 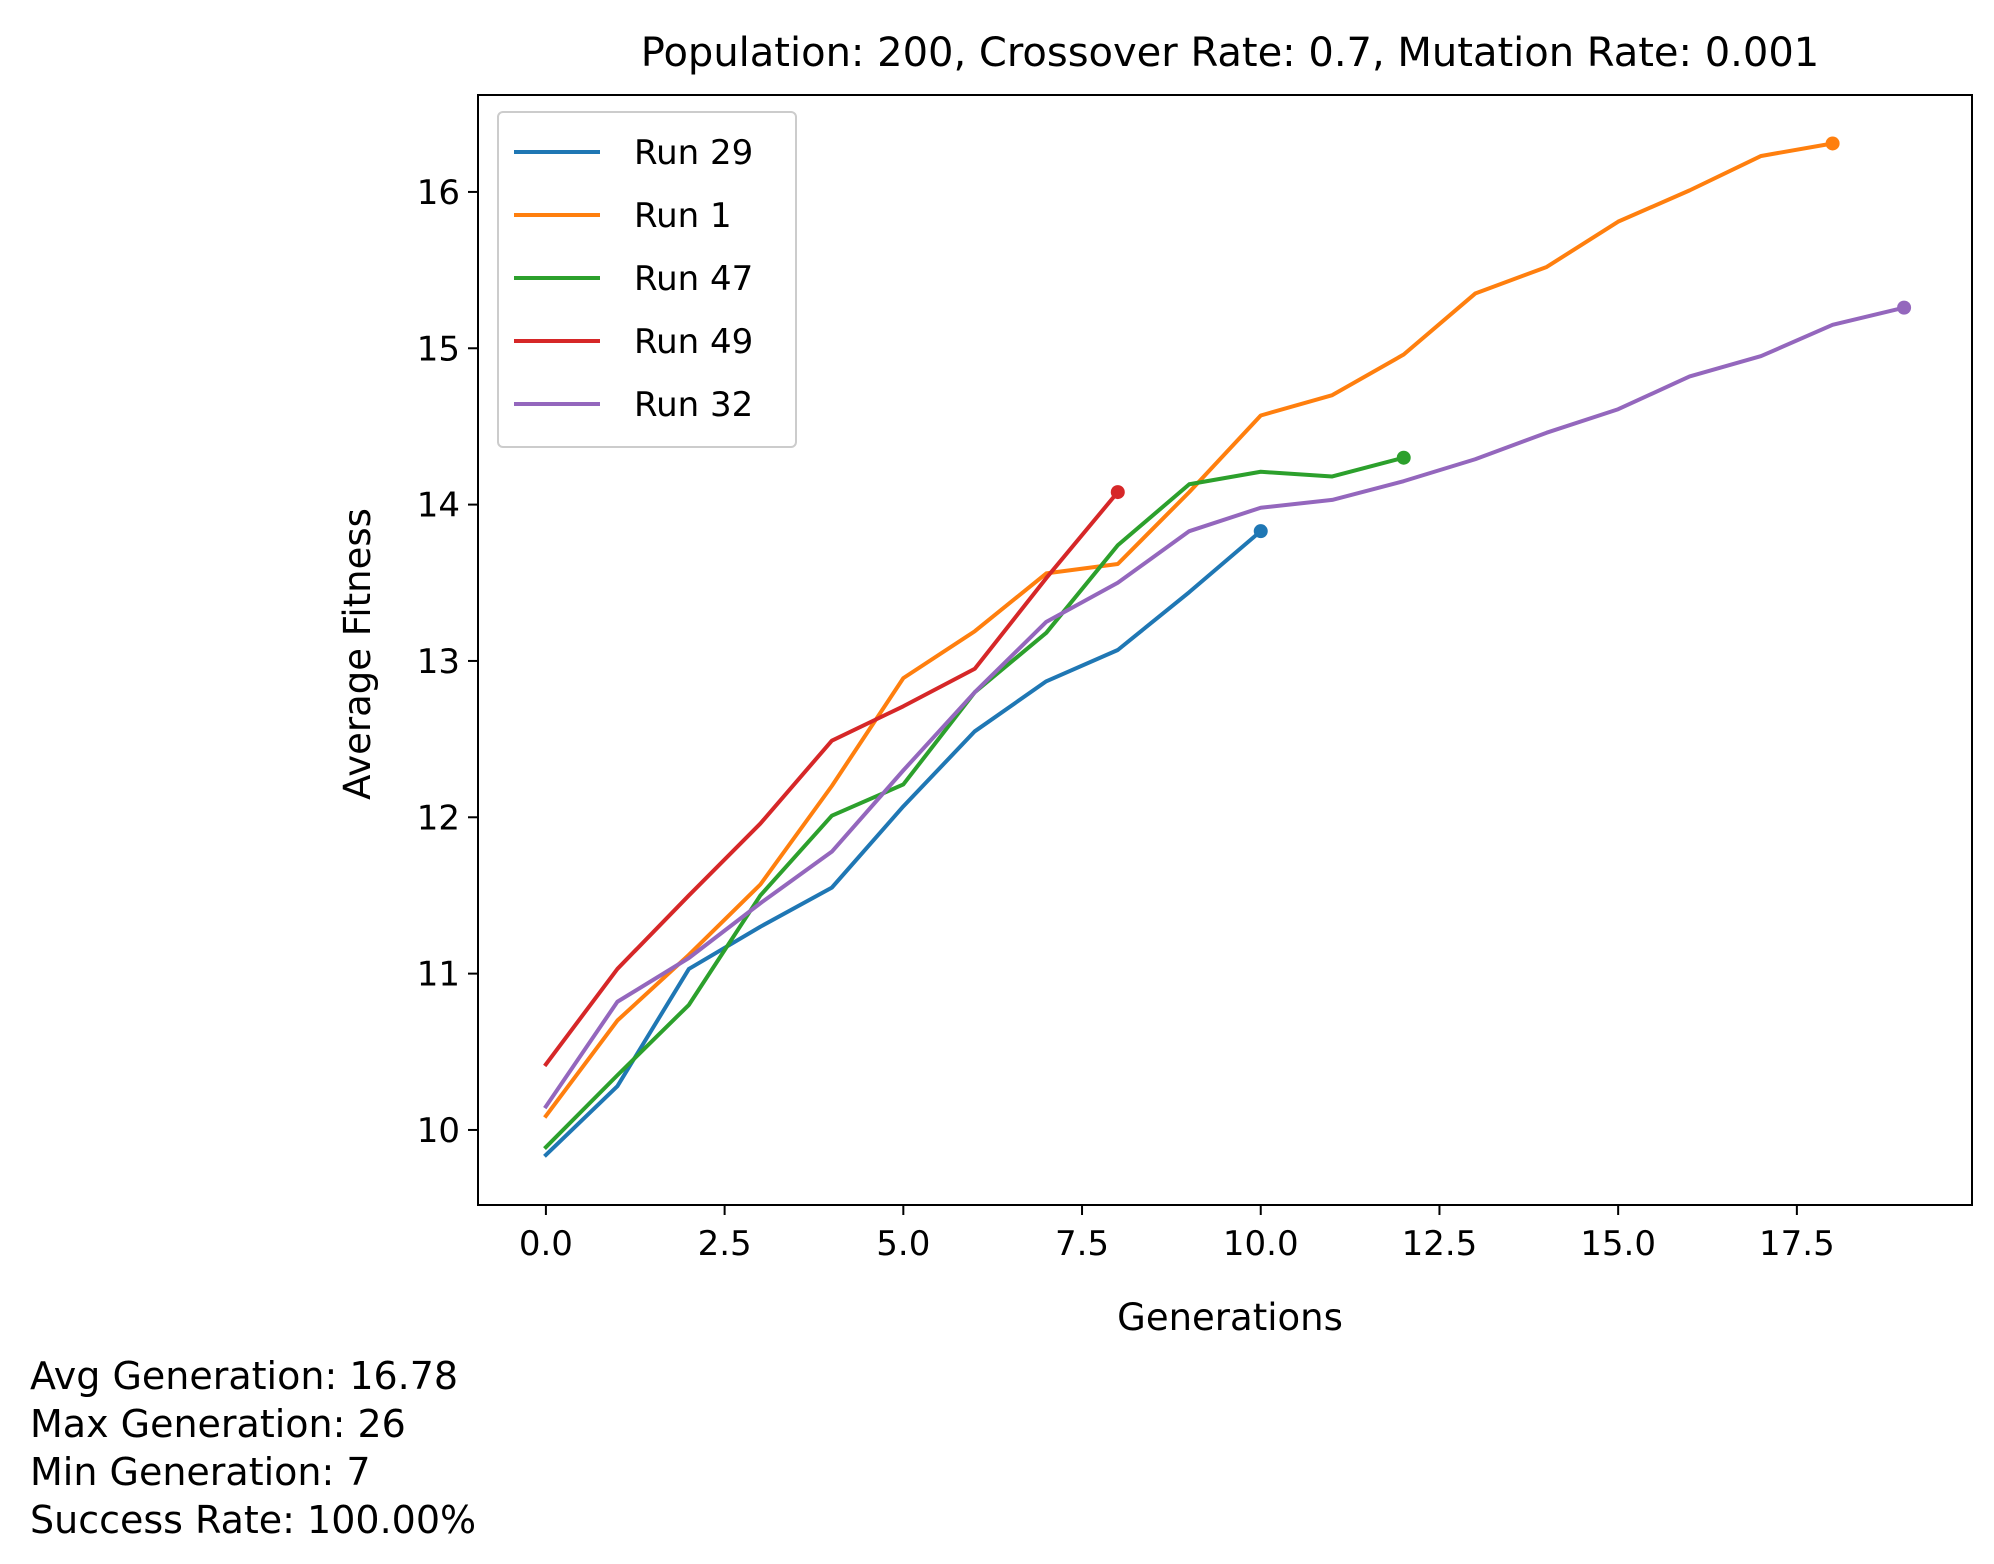 I want to click on y-axis-label: Average Fitness, so click(x=357, y=654).